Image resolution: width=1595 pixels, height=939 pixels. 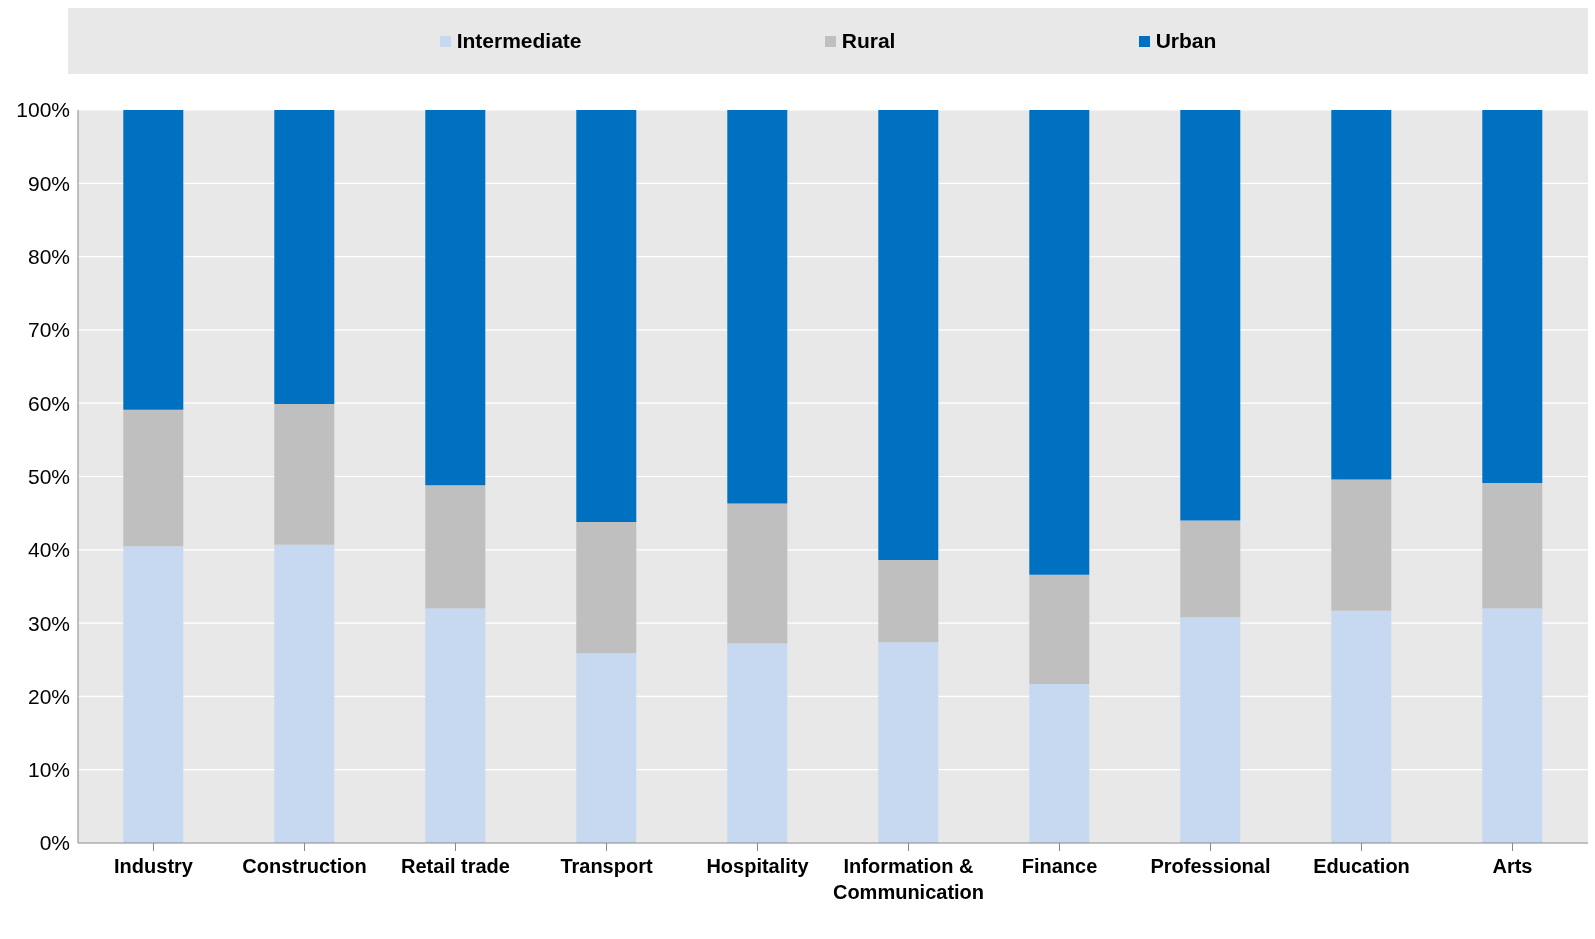 What do you see at coordinates (1059, 866) in the screenshot?
I see `x-tick-label: Finance` at bounding box center [1059, 866].